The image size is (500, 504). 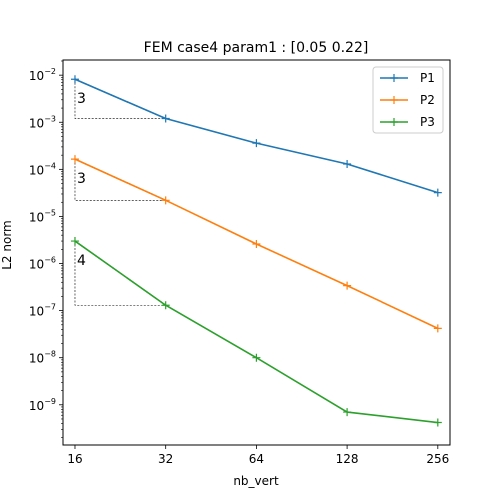 I want to click on y-tick-label: 10⁻⁴, so click(x=42, y=169).